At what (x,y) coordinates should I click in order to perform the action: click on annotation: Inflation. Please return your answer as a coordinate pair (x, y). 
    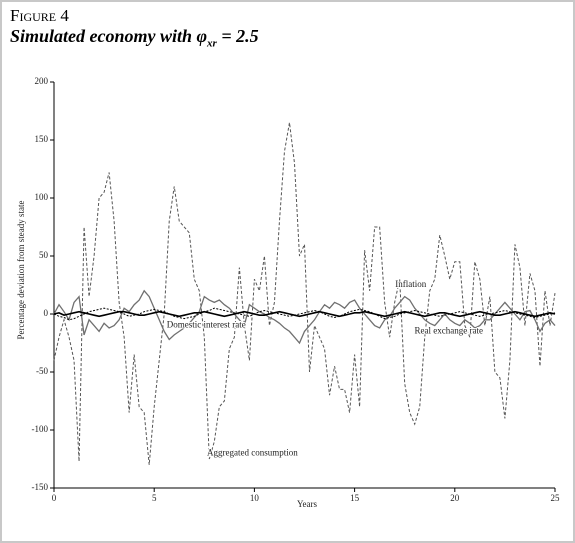
    Looking at the image, I should click on (410, 284).